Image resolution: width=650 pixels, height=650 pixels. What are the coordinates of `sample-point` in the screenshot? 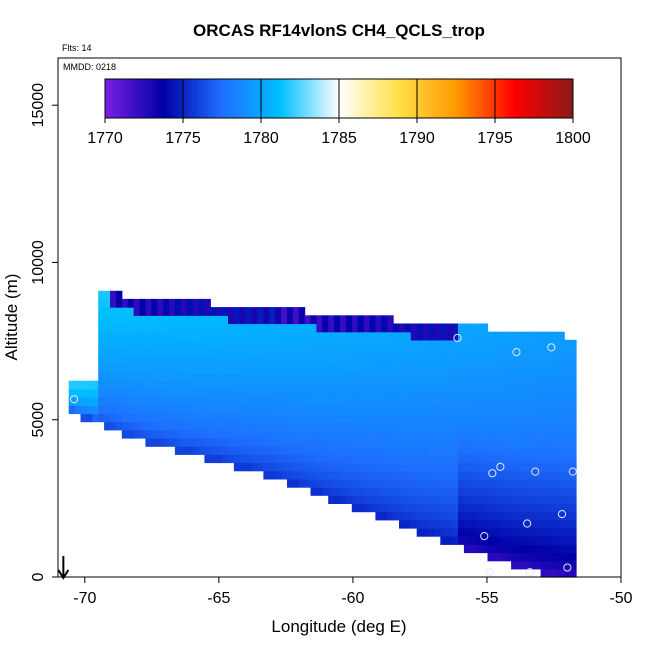 It's located at (484, 536).